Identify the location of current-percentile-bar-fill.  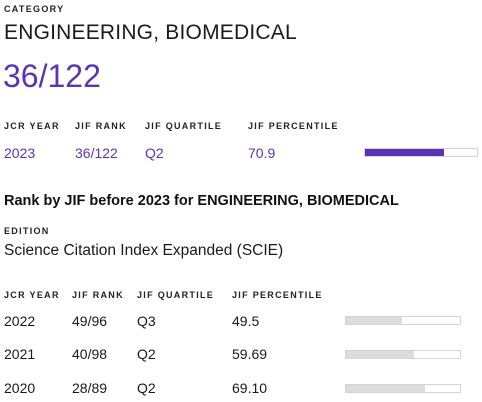
(405, 152).